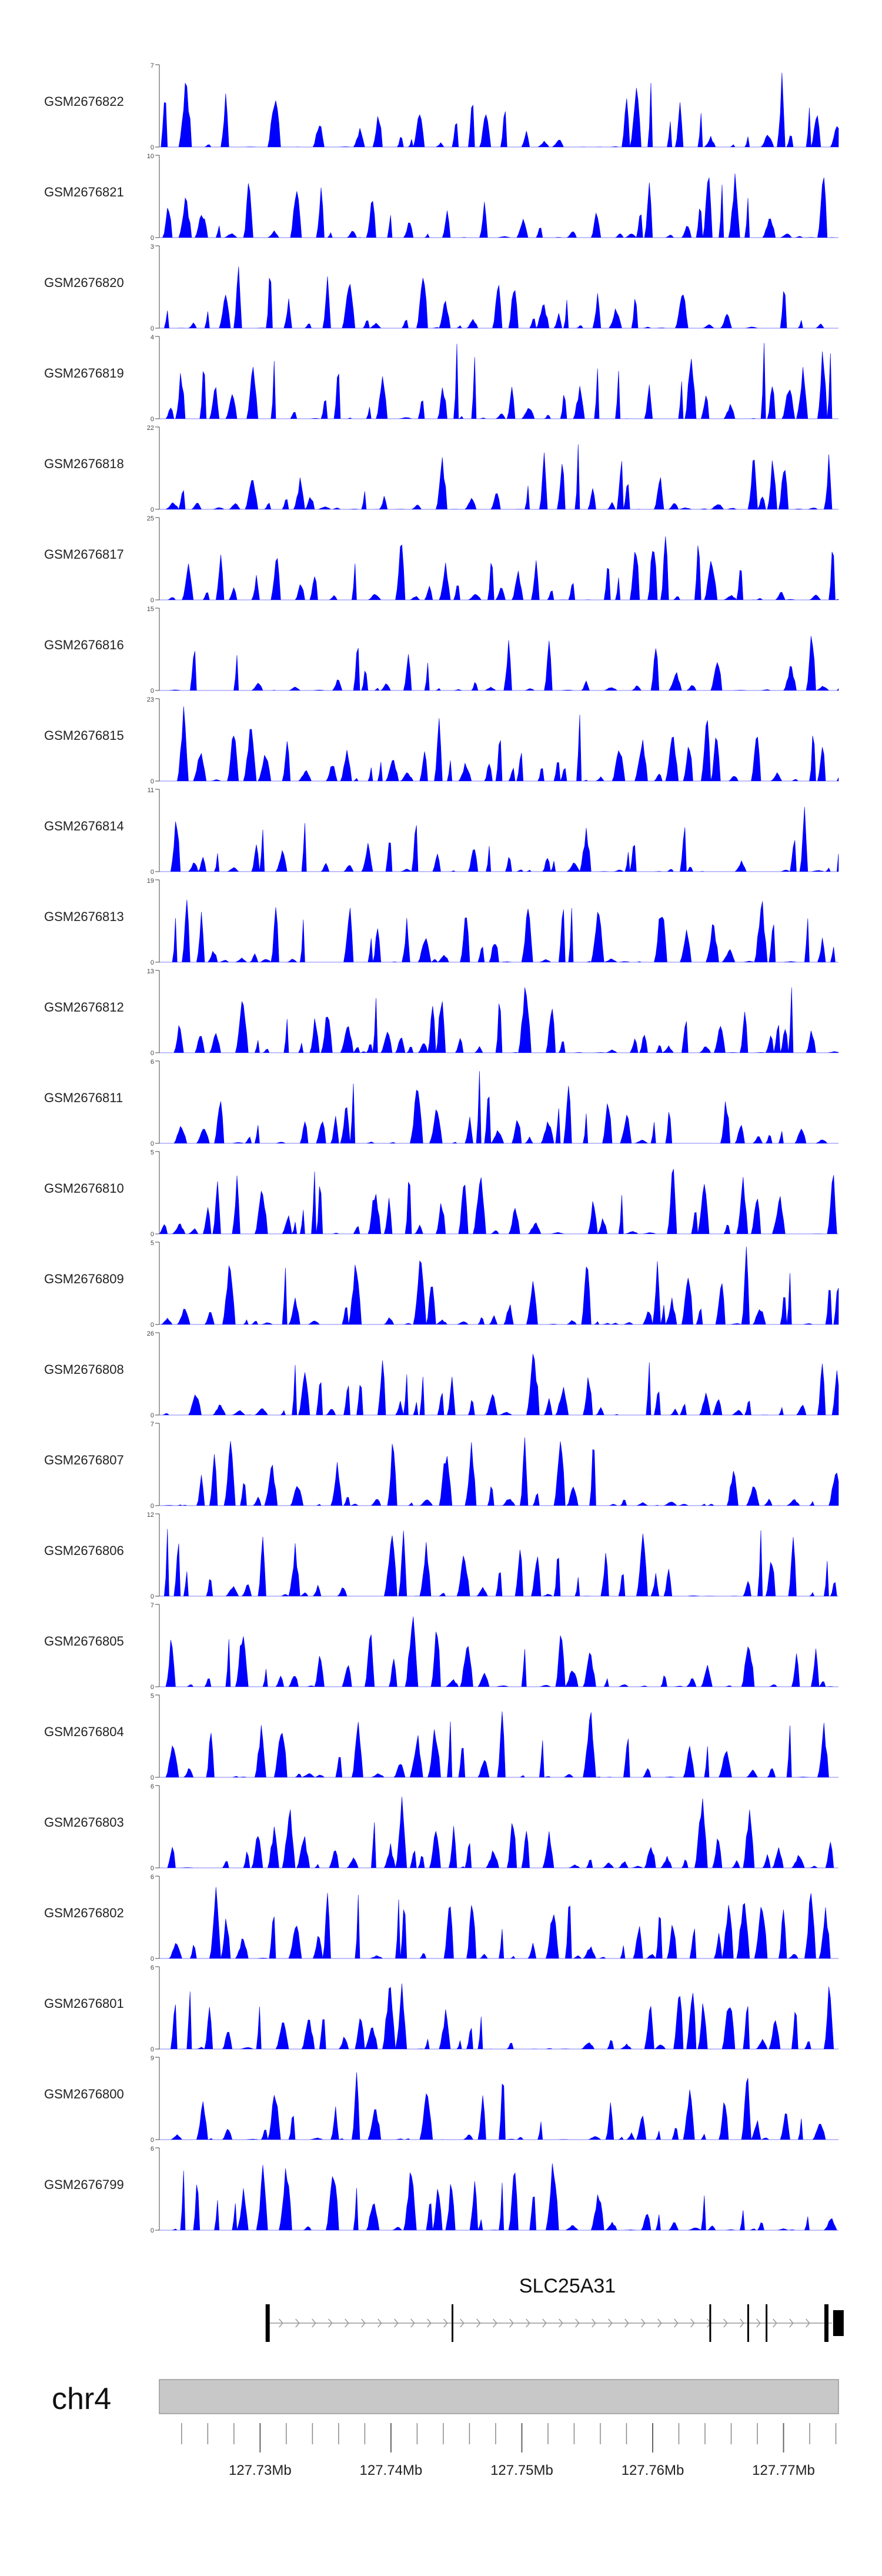  Describe the element at coordinates (84, 192) in the screenshot. I see `track-label: GSM2676821` at that location.